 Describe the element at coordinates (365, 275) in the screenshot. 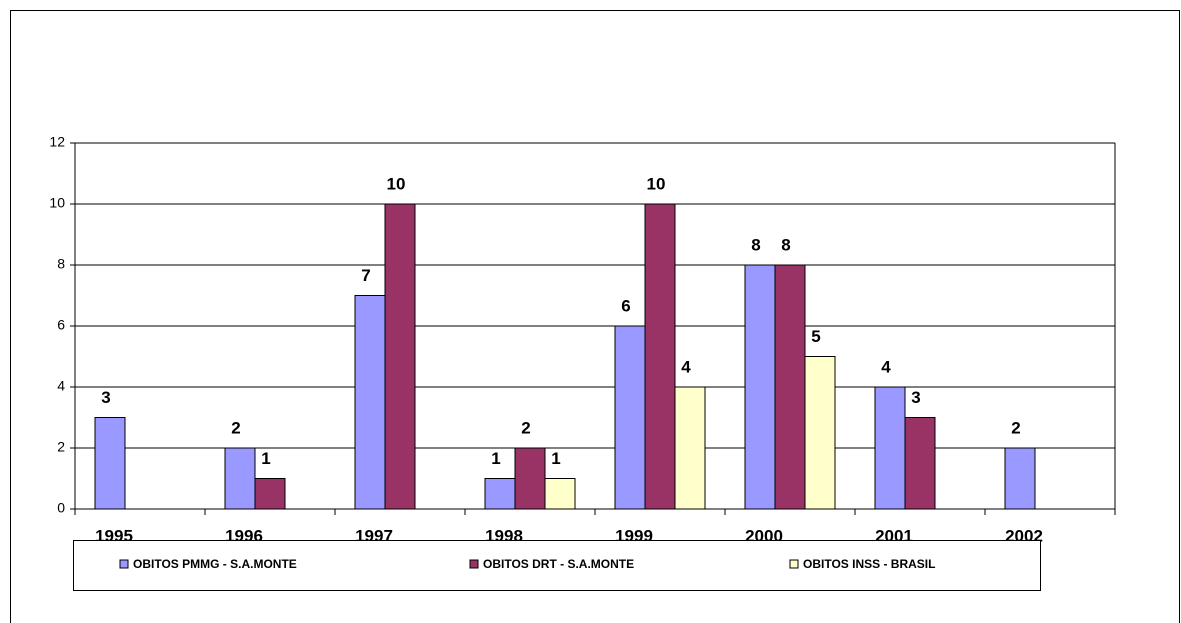

I see `data-label: 7` at that location.